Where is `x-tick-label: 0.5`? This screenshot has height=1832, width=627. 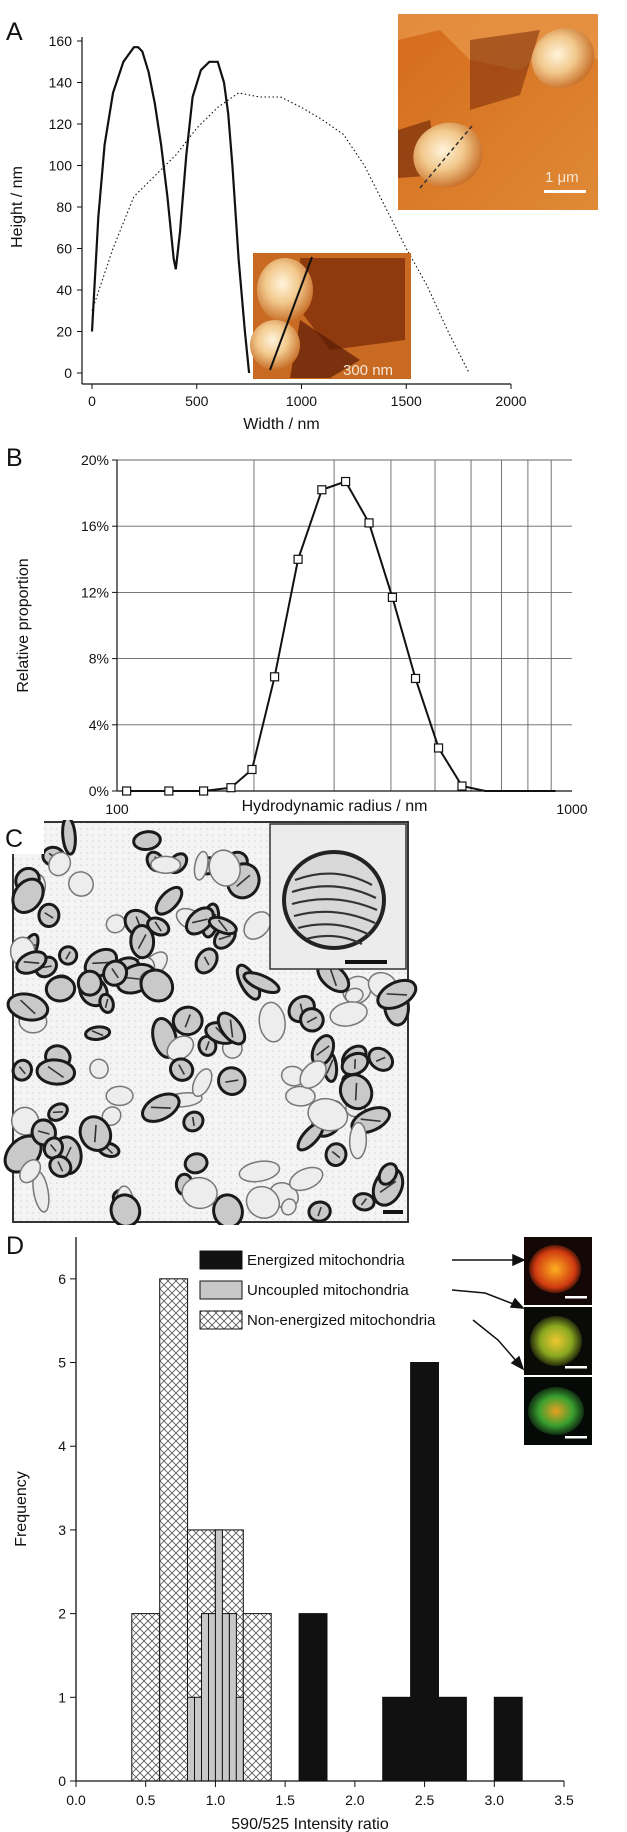
x-tick-label: 0.5 is located at coordinates (146, 1800).